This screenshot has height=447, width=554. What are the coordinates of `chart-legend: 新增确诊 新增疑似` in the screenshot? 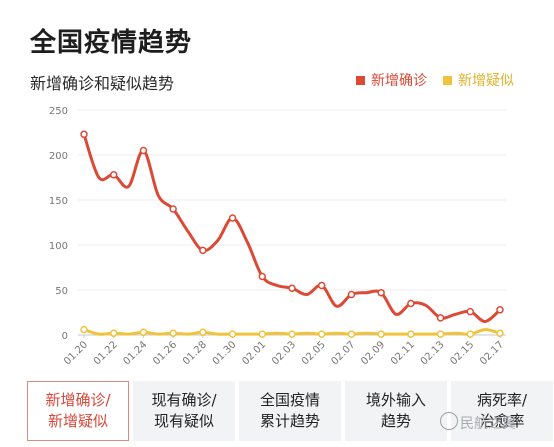 It's located at (435, 80).